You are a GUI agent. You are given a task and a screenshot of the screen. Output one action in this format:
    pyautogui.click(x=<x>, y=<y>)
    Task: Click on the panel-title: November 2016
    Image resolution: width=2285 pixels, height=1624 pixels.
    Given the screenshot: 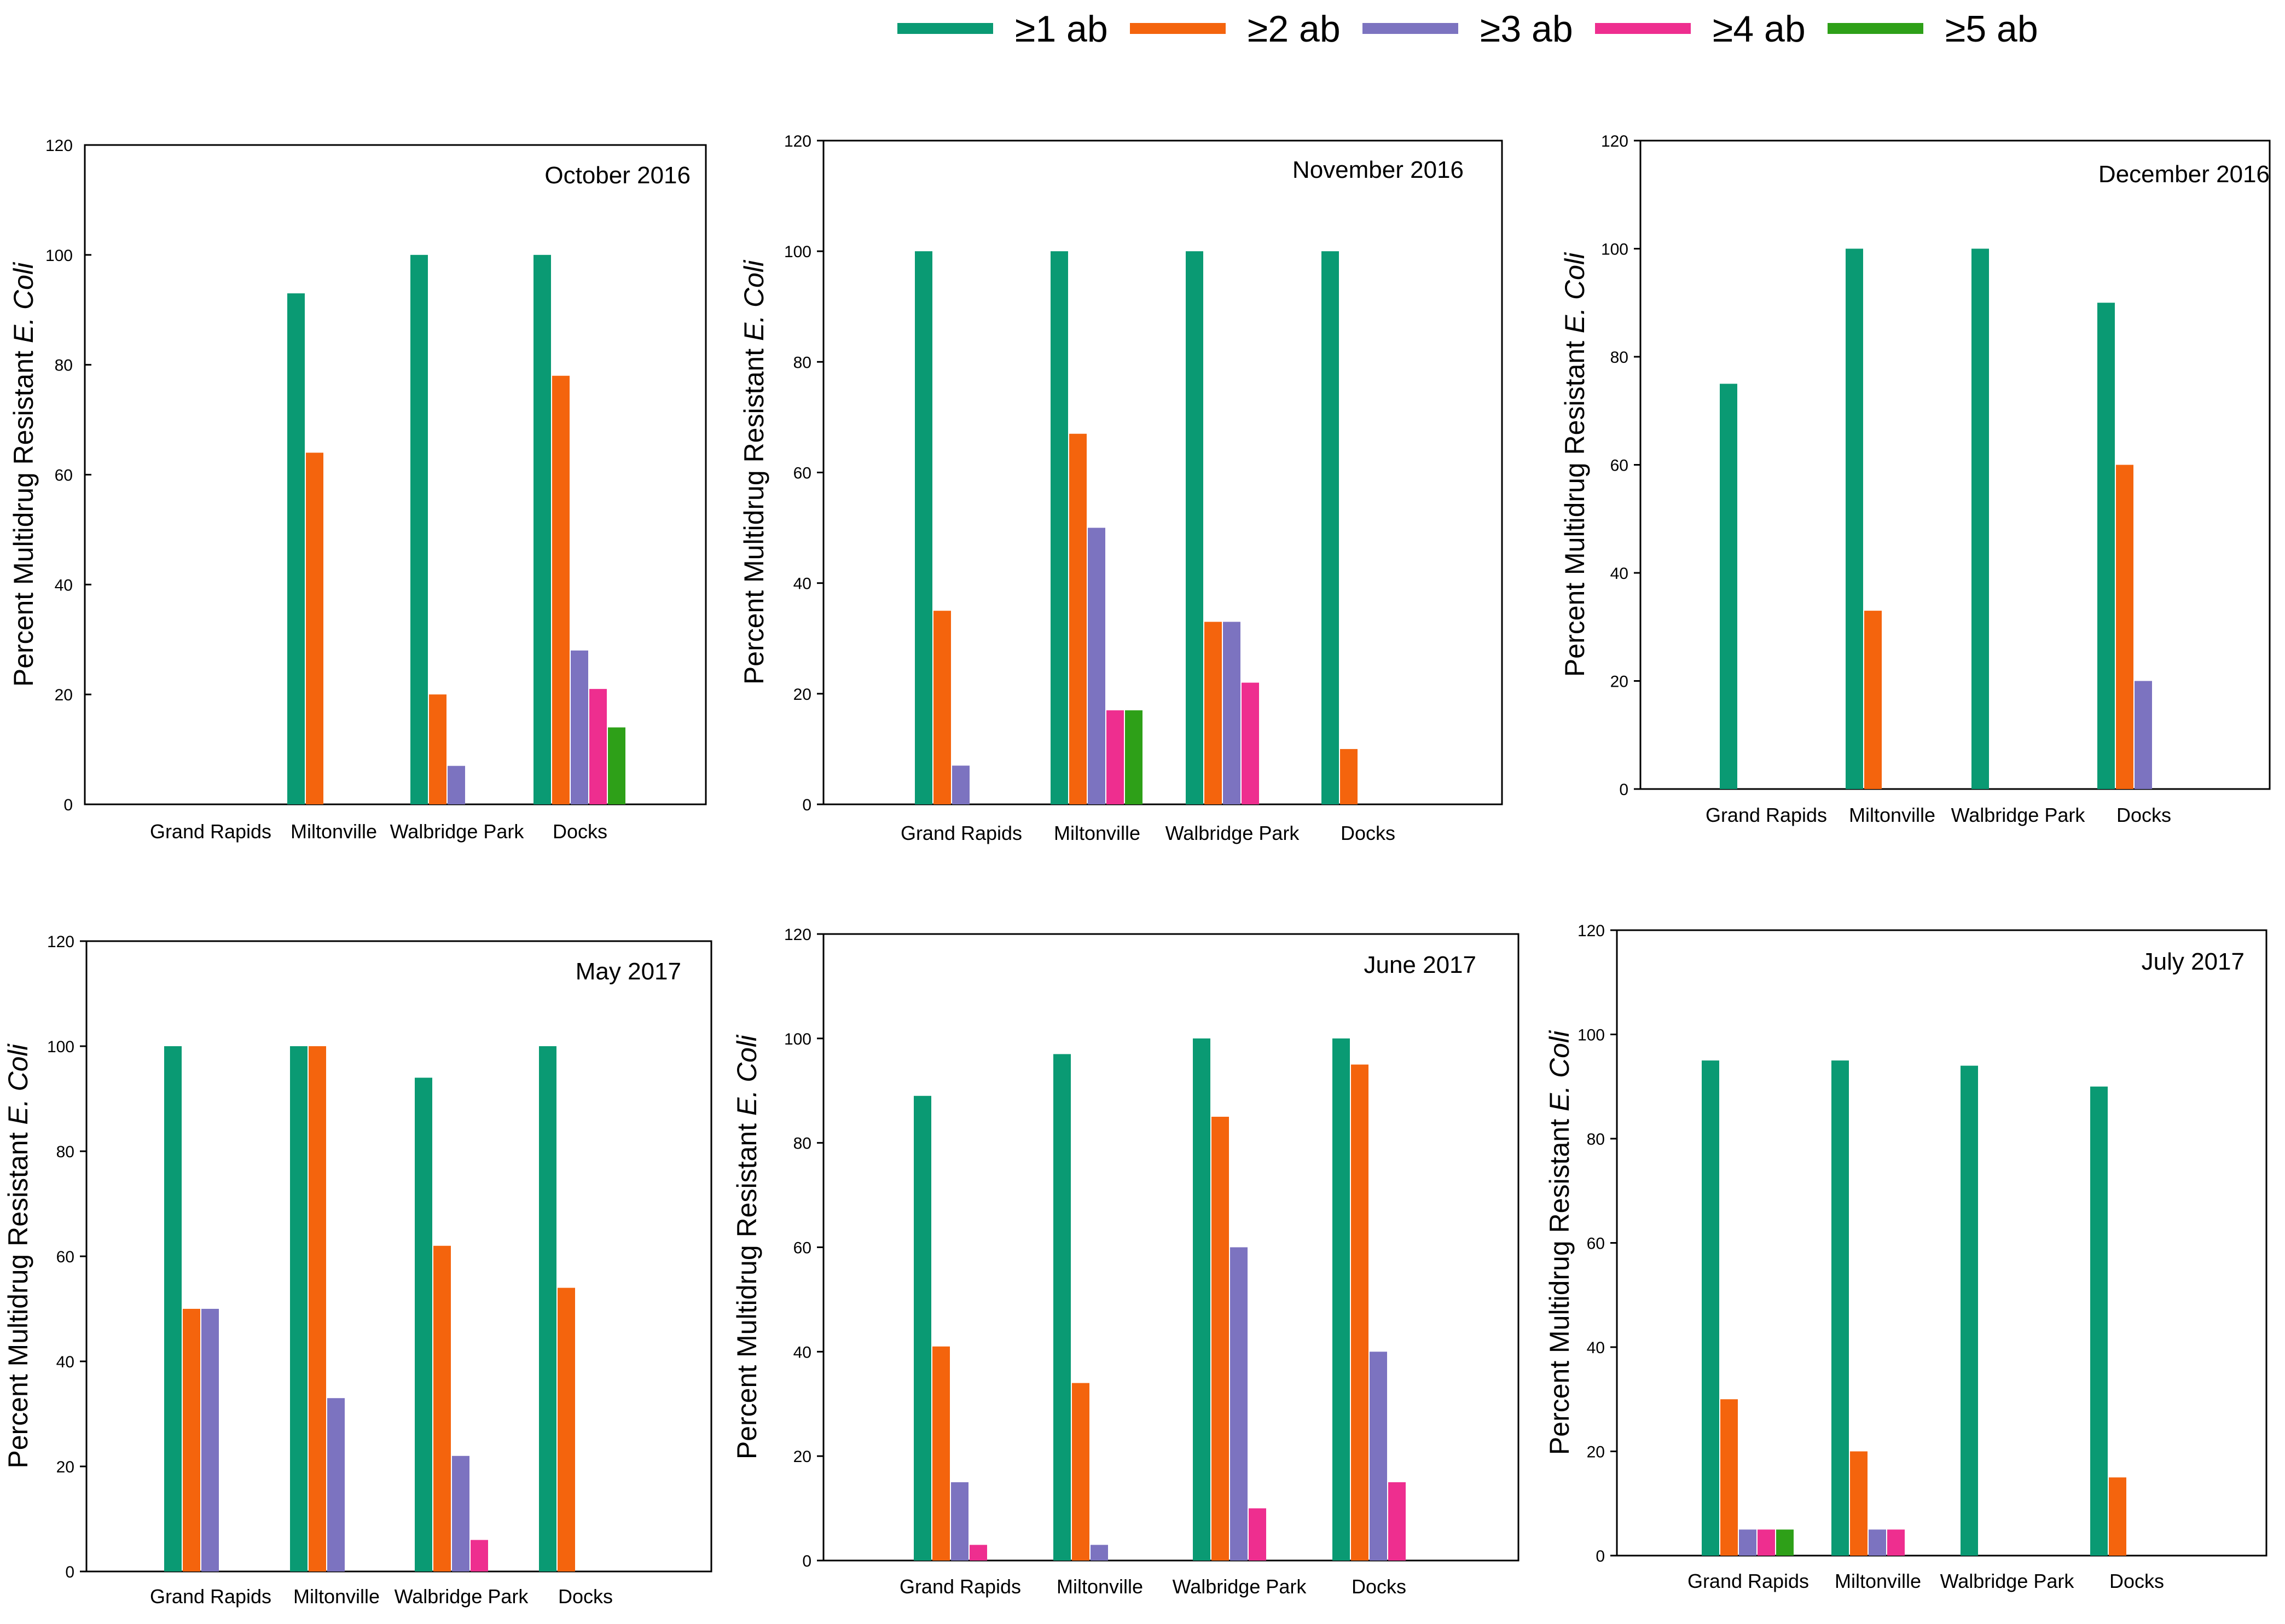 What is the action you would take?
    pyautogui.click(x=1378, y=169)
    